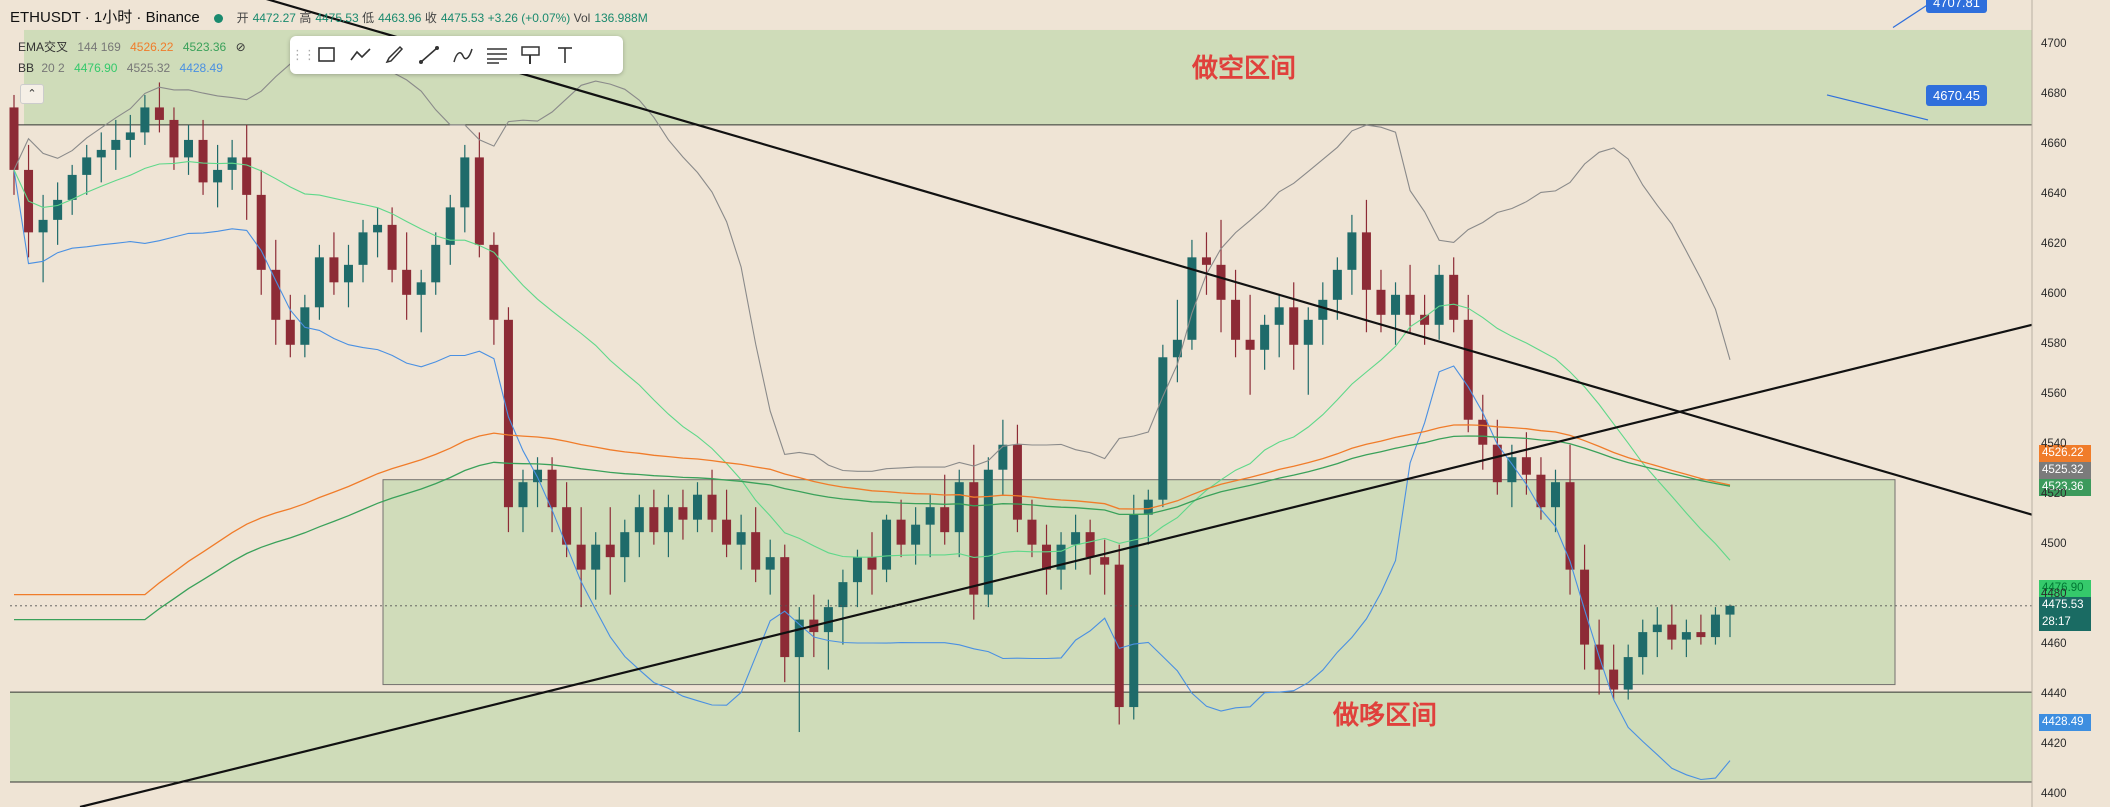 The width and height of the screenshot is (2110, 807). What do you see at coordinates (32, 94) in the screenshot?
I see `collapse-legend-button: ⌃` at bounding box center [32, 94].